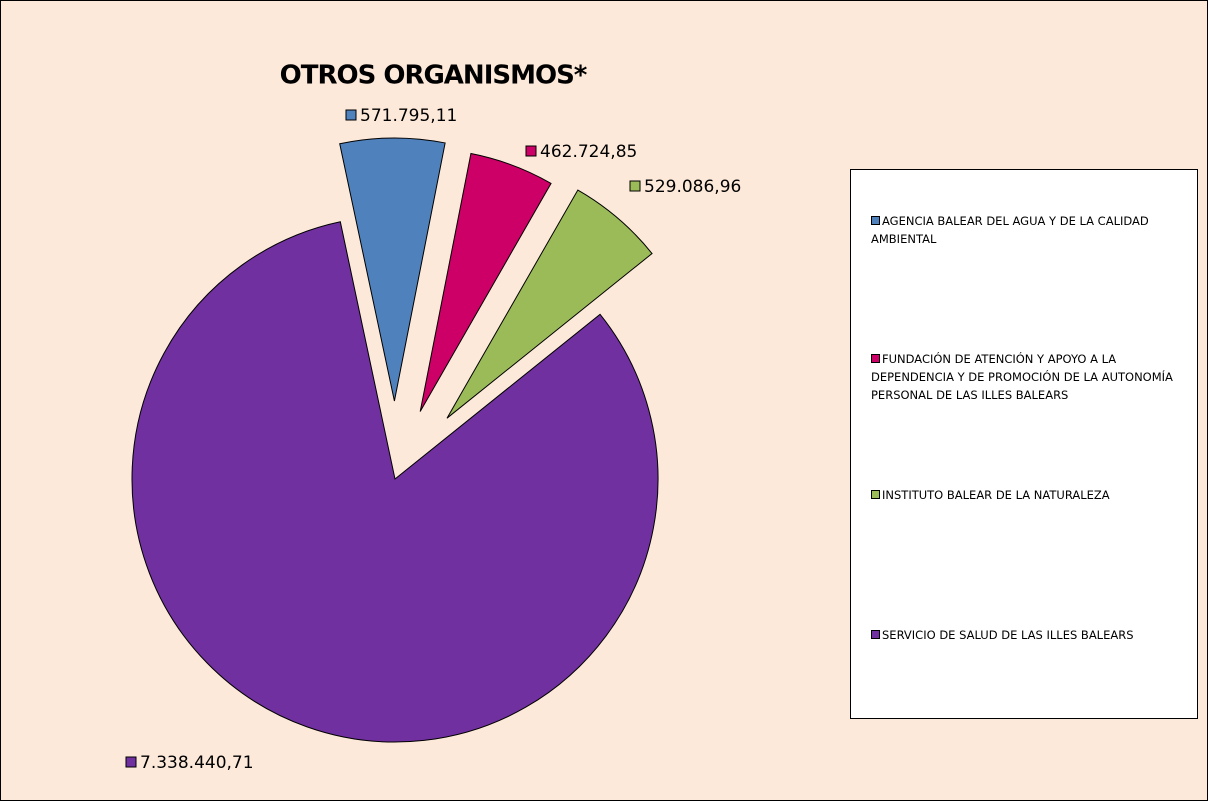 Image resolution: width=1208 pixels, height=801 pixels. I want to click on value-label: 529.086,96, so click(692, 187).